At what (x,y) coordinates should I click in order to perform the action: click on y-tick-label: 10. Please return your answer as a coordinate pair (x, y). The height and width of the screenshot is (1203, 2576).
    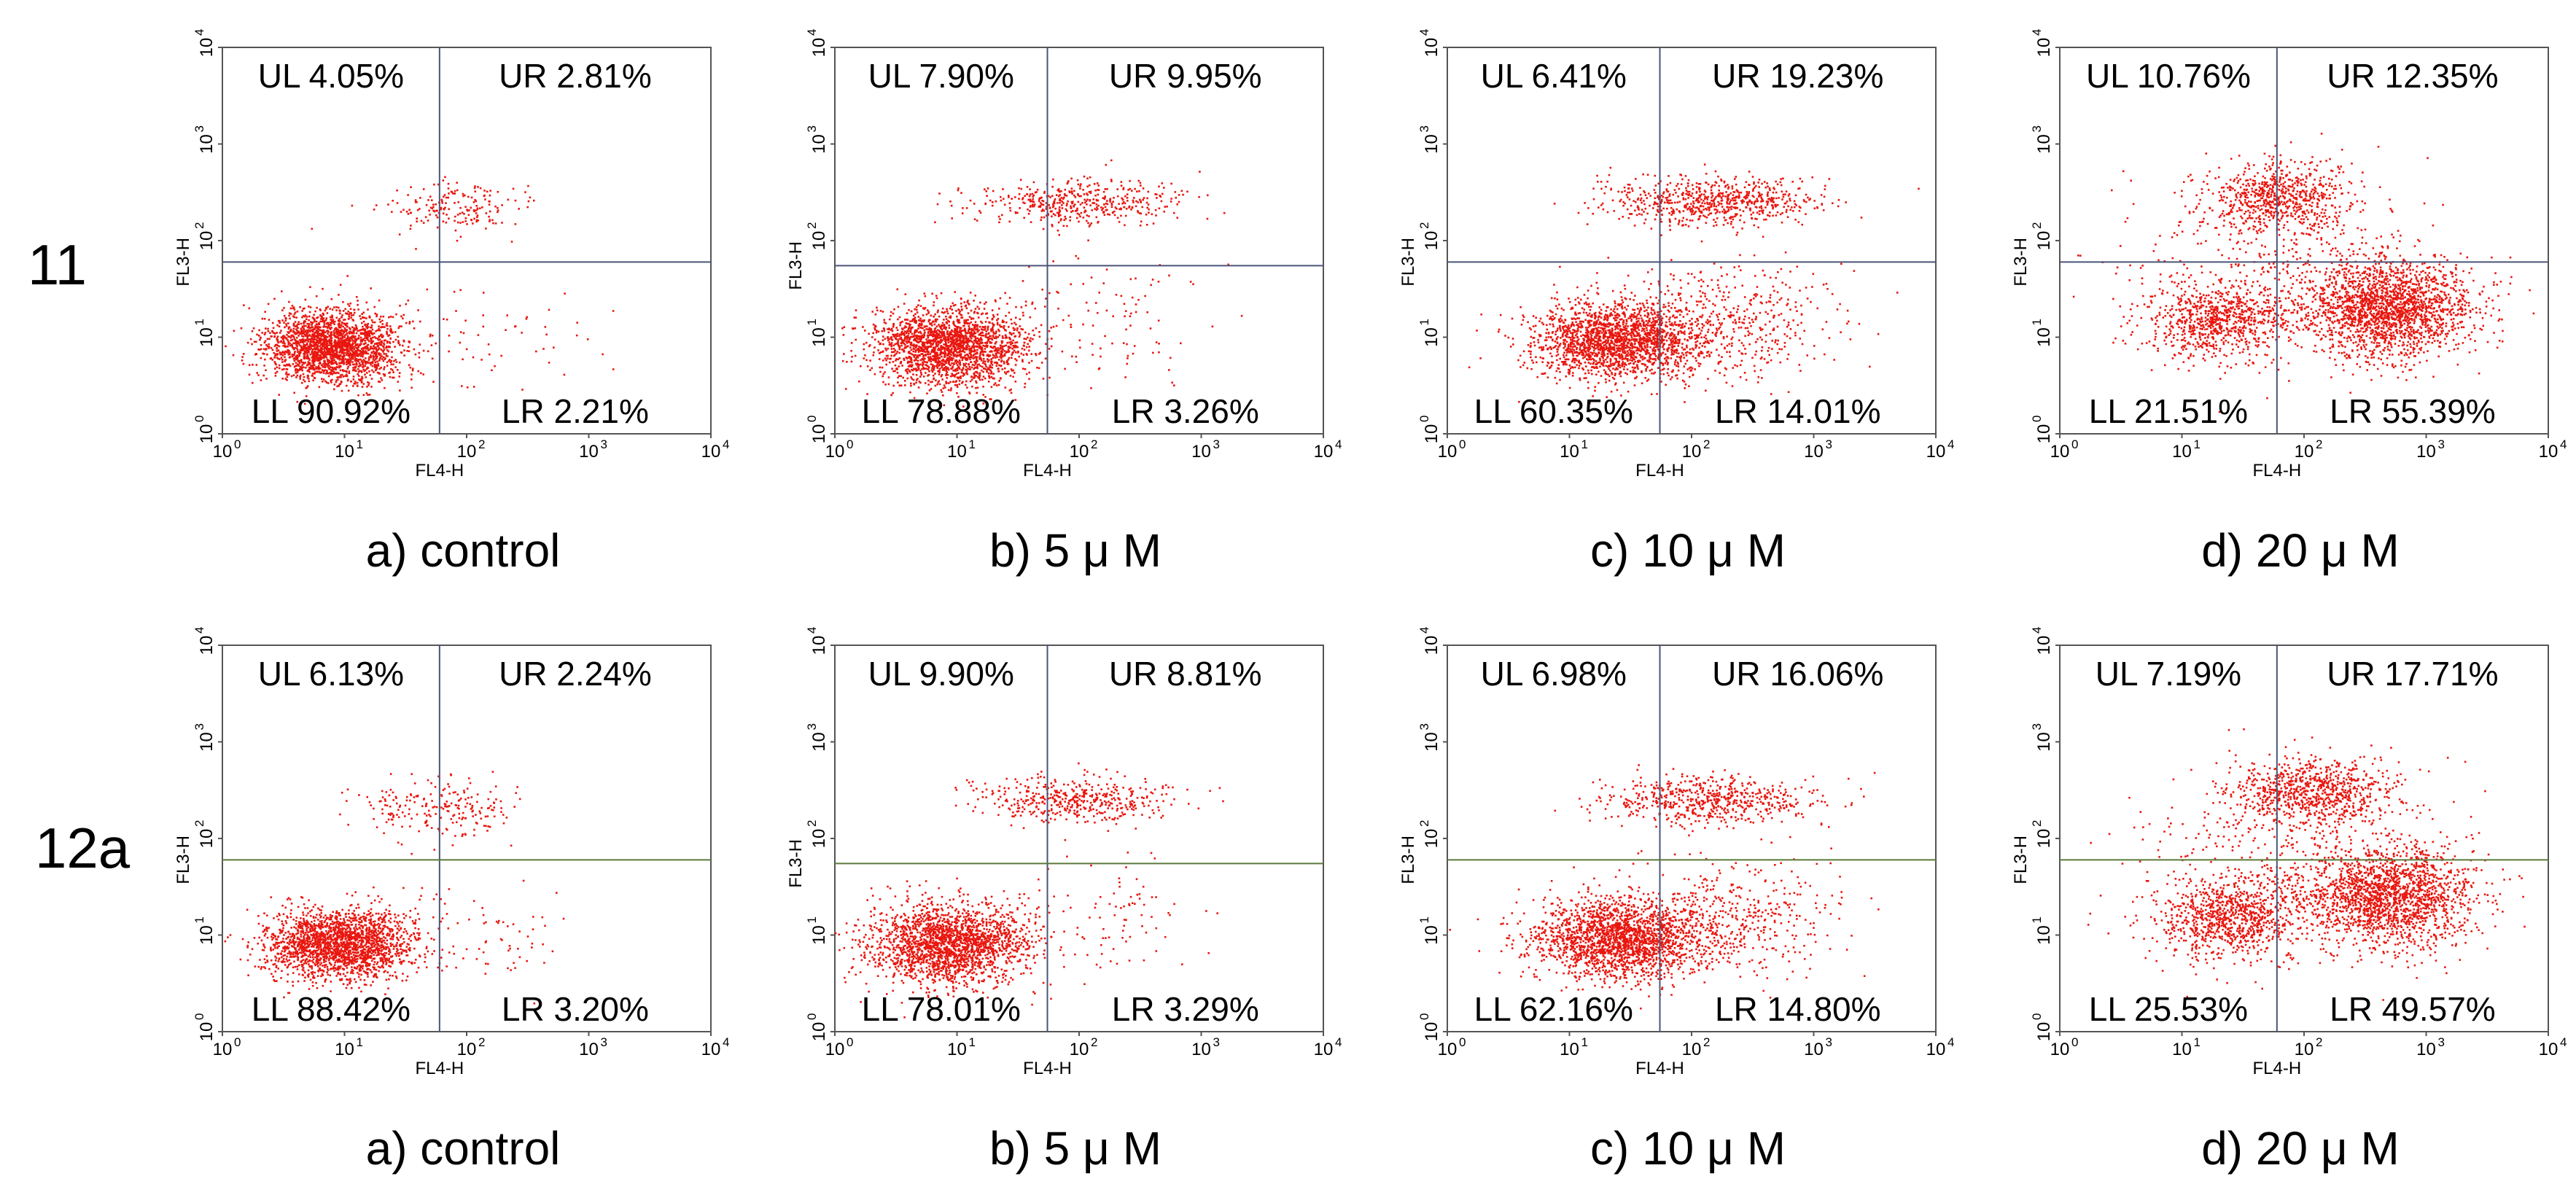
    Looking at the image, I should click on (207, 434).